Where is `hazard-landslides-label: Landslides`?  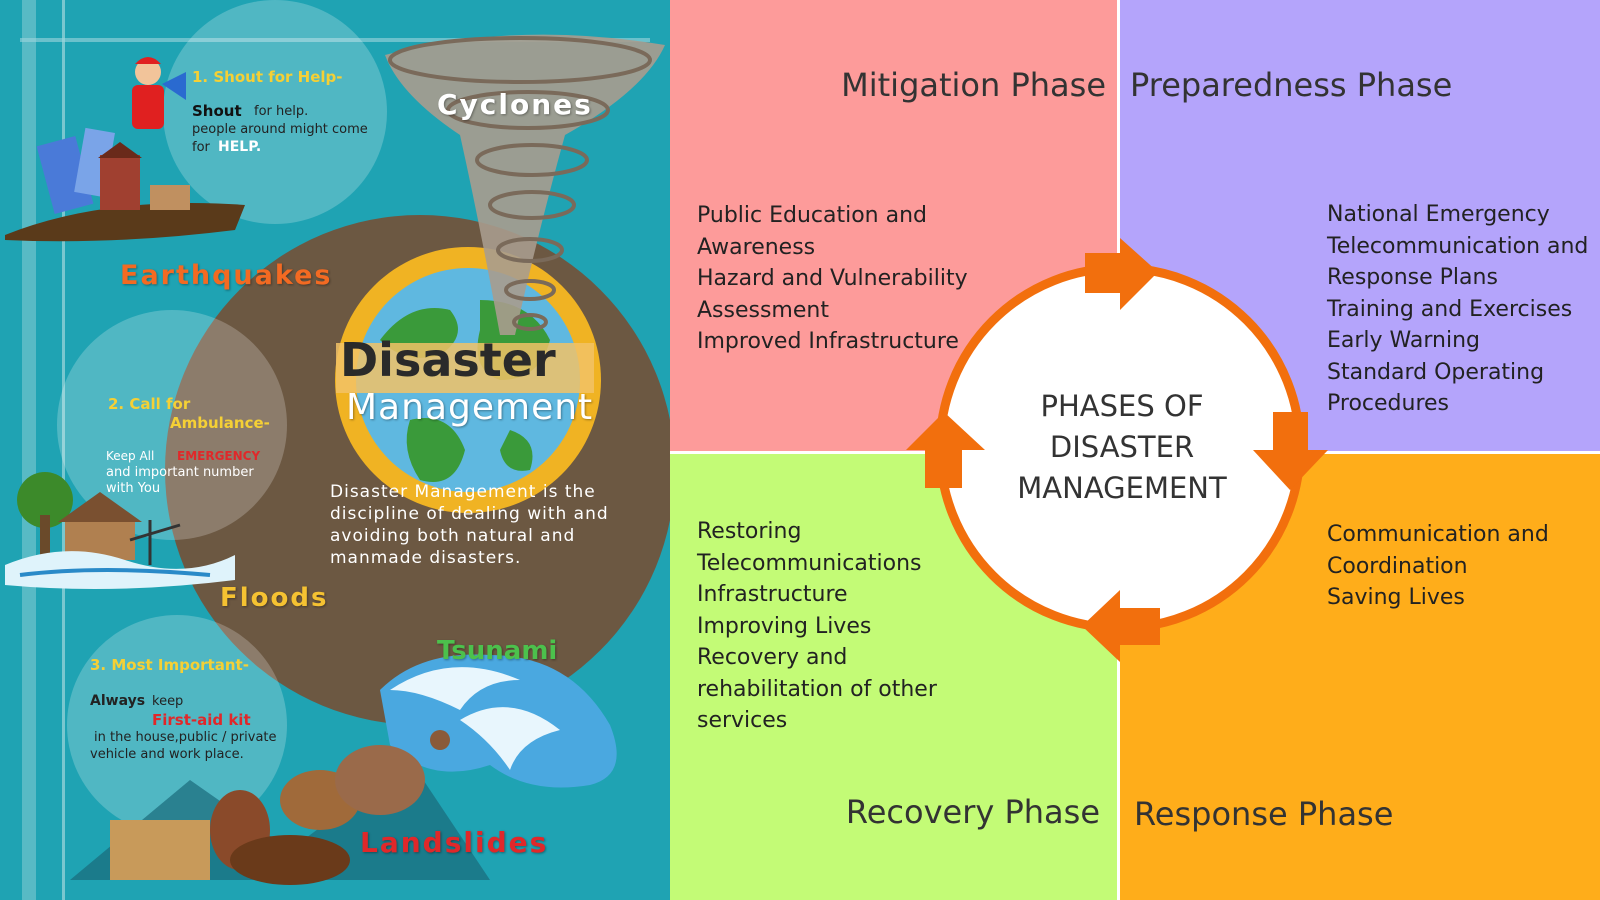
hazard-landslides-label: Landslides is located at coordinates (454, 842).